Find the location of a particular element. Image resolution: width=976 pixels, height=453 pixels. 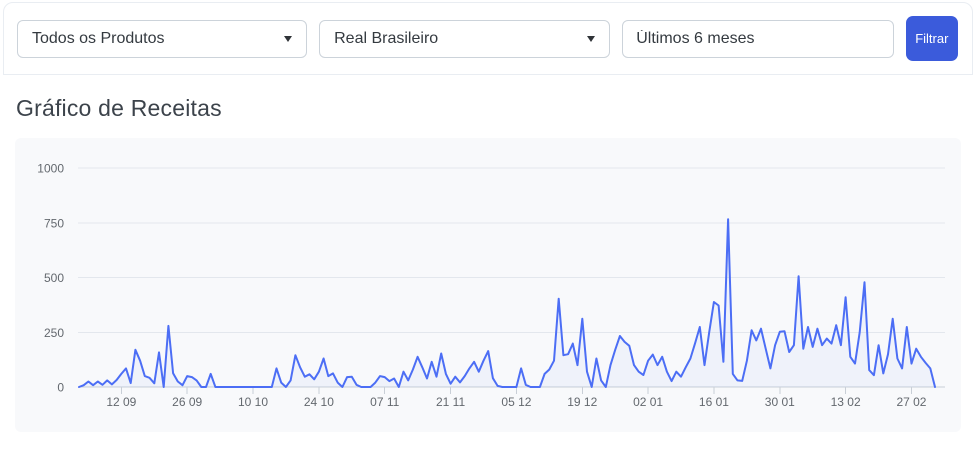

x-tick-label: 24 10 is located at coordinates (319, 402).